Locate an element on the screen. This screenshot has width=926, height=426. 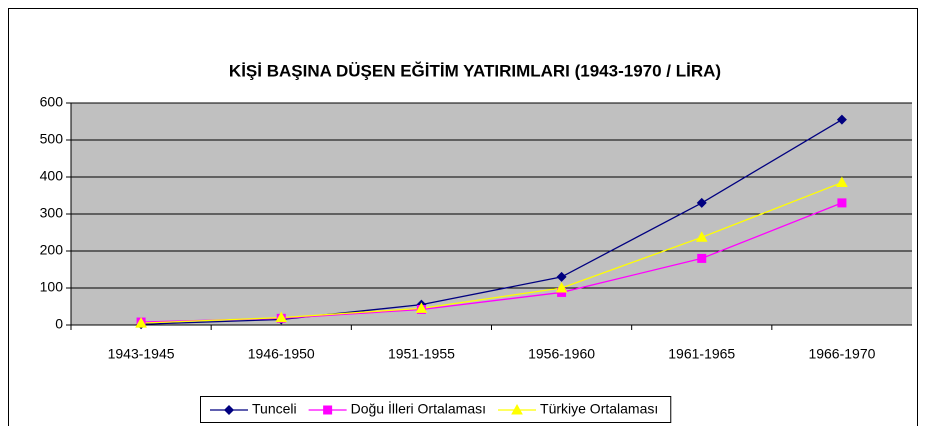
legend-label: Doğu İlleri Ortalaması is located at coordinates (418, 408).